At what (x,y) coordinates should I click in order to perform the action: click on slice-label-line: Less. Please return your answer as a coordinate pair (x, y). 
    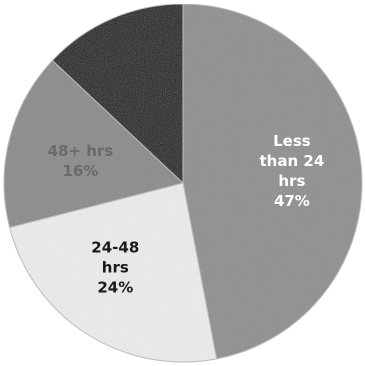
    Looking at the image, I should click on (292, 141).